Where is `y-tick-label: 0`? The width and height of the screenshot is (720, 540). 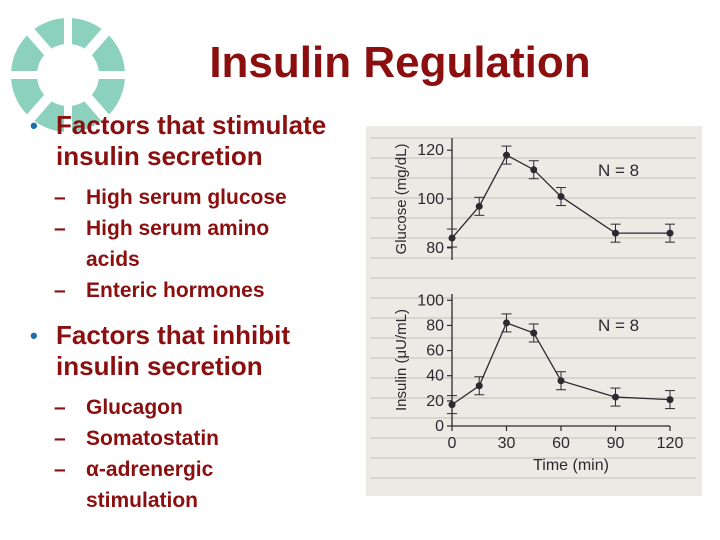 y-tick-label: 0 is located at coordinates (439, 426).